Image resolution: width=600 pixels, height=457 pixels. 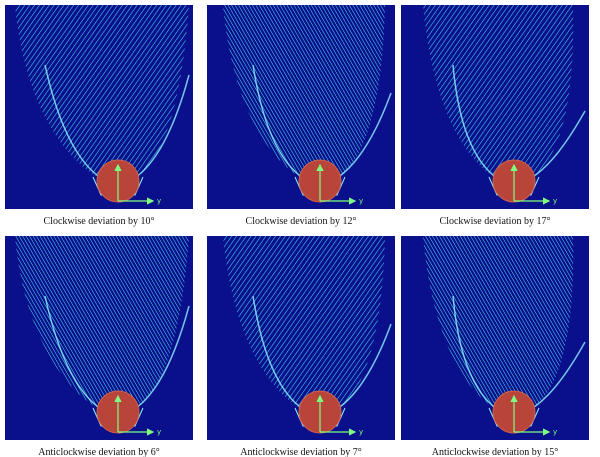 I want to click on caption: Clockwise deviation by 17°, so click(x=495, y=221).